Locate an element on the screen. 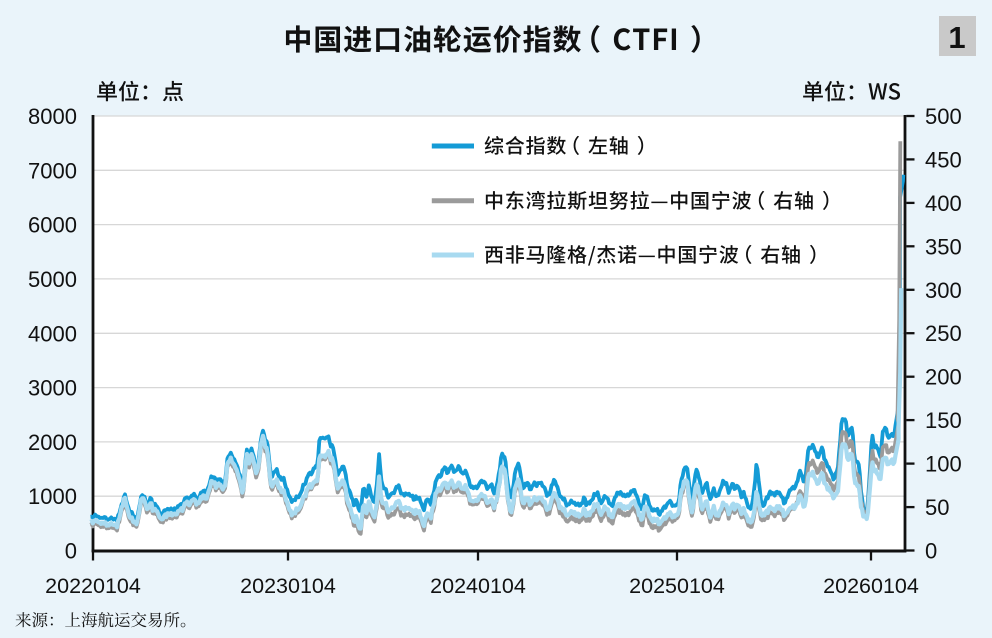  svg-text: 450 is located at coordinates (943, 159).